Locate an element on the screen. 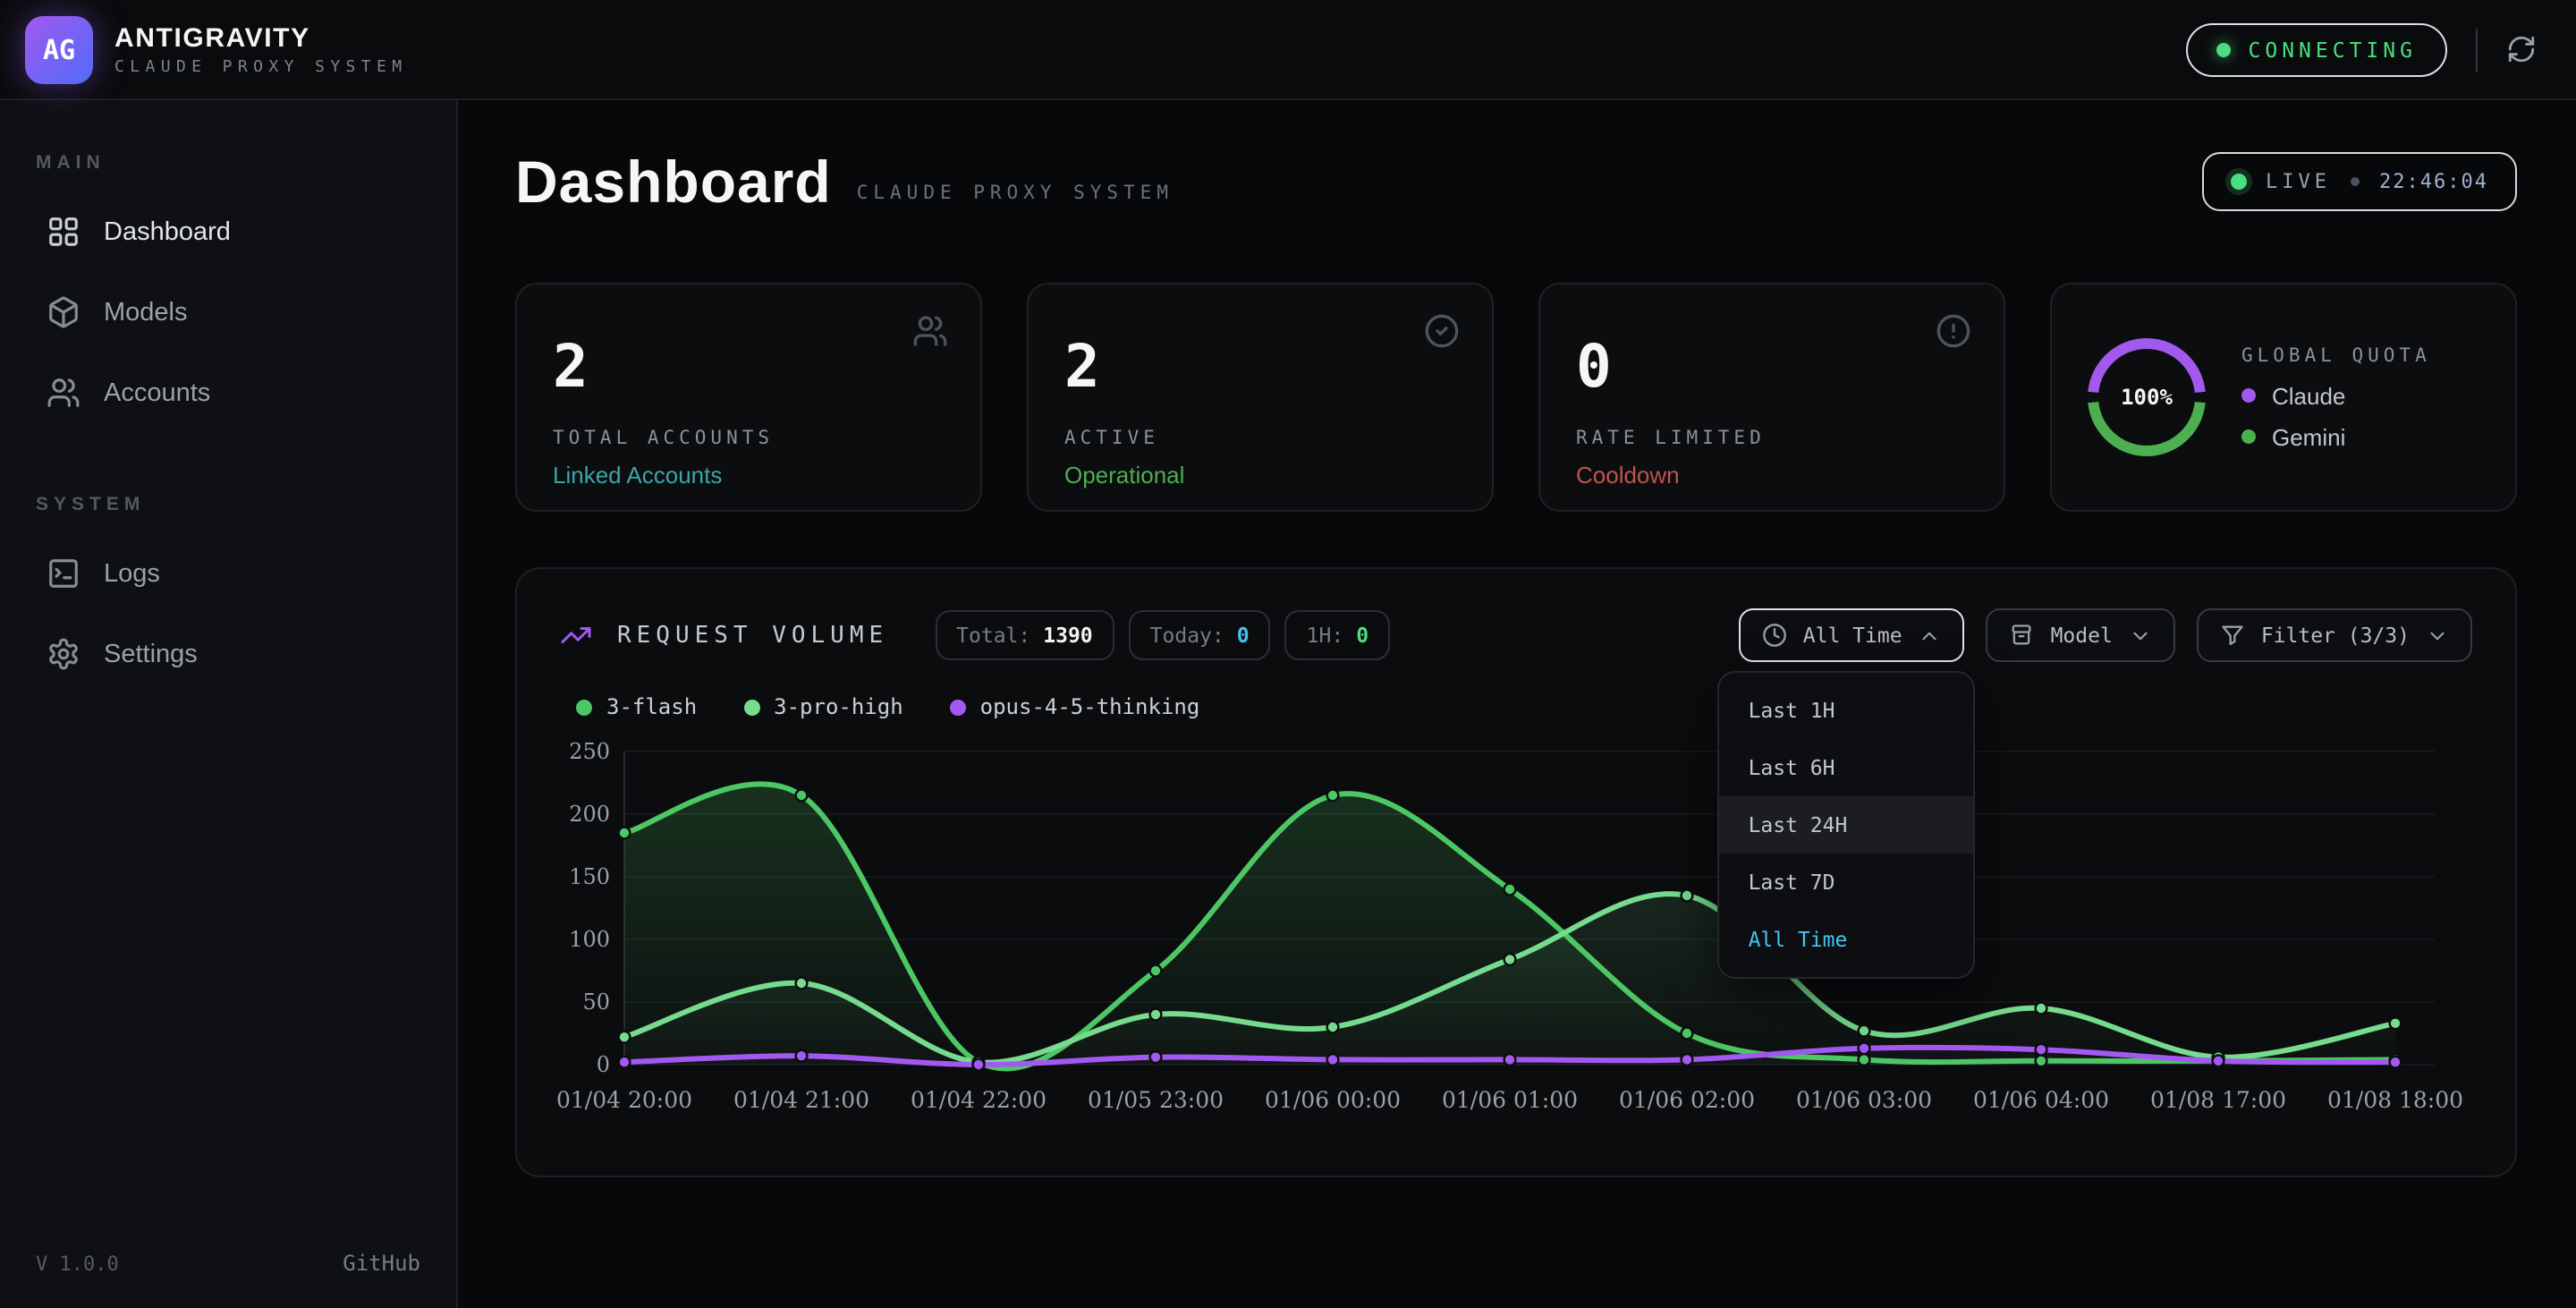 The width and height of the screenshot is (2576, 1308). quota-legend-item: Claude is located at coordinates (2336, 395).